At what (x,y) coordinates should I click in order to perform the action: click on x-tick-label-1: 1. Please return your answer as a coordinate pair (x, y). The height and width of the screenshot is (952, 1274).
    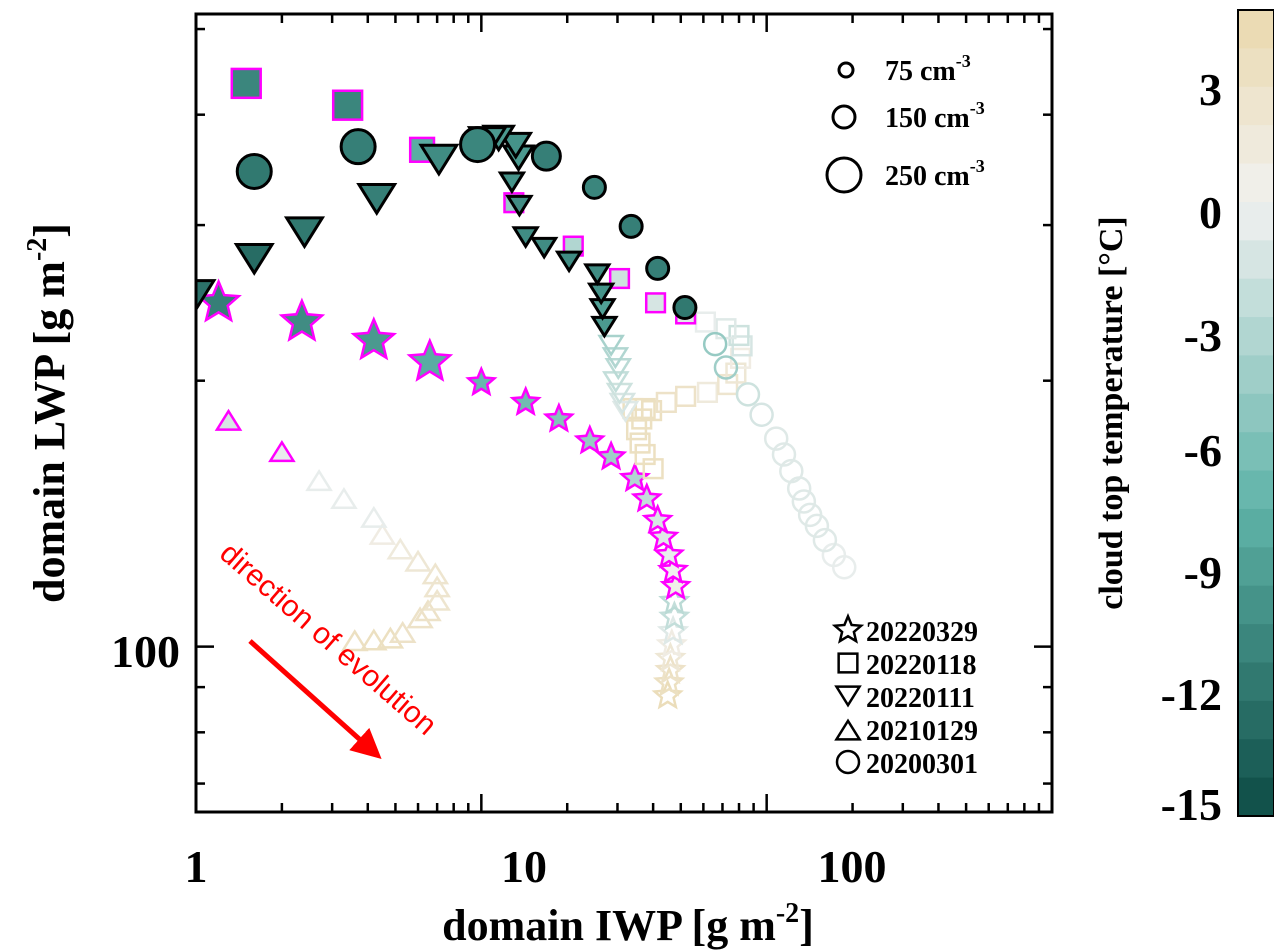
    Looking at the image, I should click on (196, 866).